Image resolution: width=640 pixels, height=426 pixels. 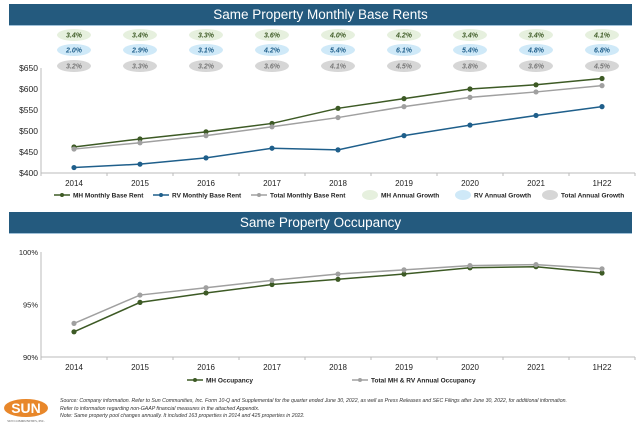 I want to click on rents-title-banner: Same Property Monthly Base Rents, so click(x=320, y=15).